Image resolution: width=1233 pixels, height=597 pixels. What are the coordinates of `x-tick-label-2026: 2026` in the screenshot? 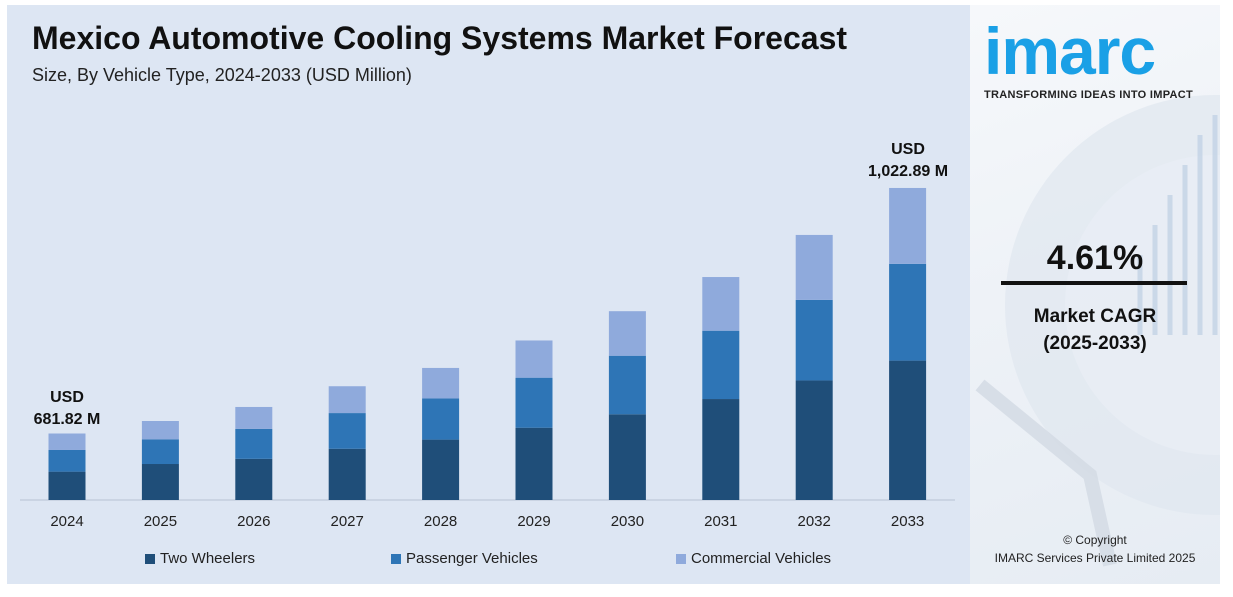 It's located at (253, 521).